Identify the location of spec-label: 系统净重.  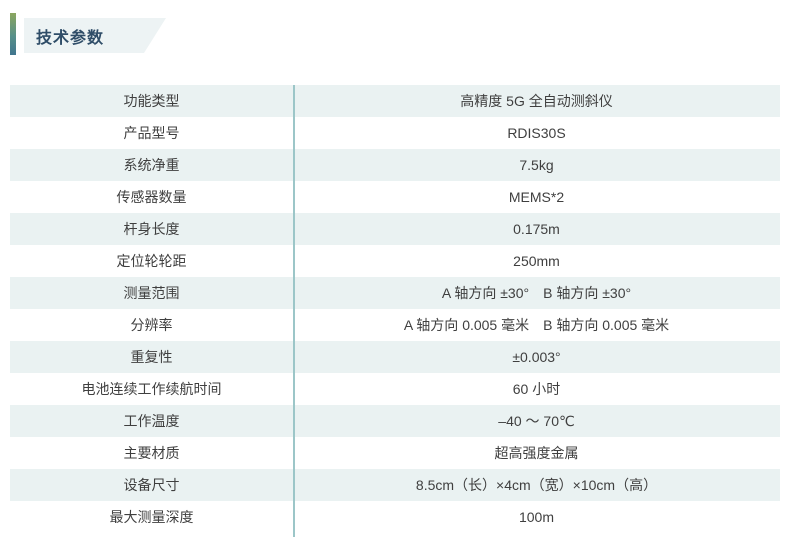
(151, 165).